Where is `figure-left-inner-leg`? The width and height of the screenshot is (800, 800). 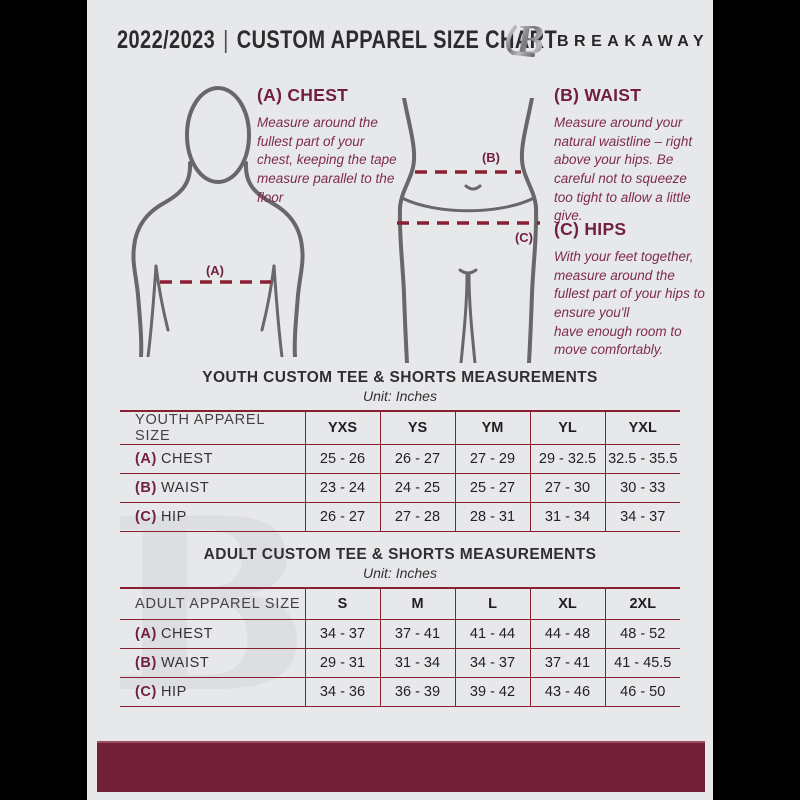
figure-left-inner-leg is located at coordinates (464, 318).